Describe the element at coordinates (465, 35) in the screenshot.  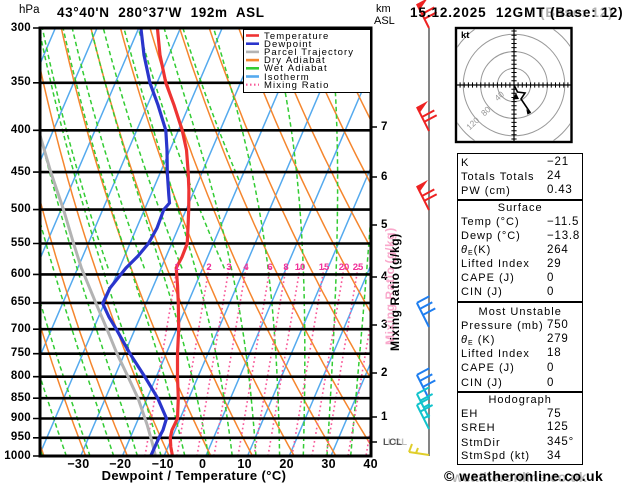
I see `svg-text: kt` at that location.